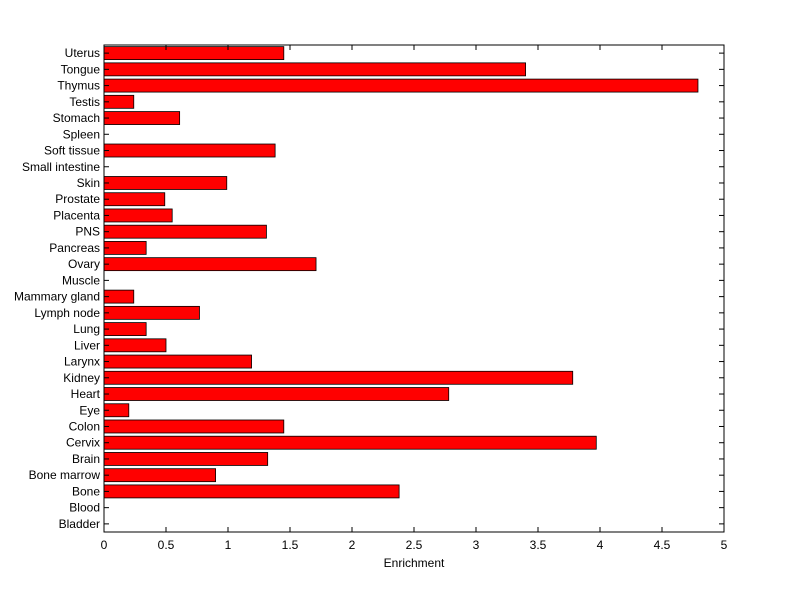 Image resolution: width=800 pixels, height=599 pixels. What do you see at coordinates (86, 491) in the screenshot?
I see `y-tick-label-bone: Bone` at bounding box center [86, 491].